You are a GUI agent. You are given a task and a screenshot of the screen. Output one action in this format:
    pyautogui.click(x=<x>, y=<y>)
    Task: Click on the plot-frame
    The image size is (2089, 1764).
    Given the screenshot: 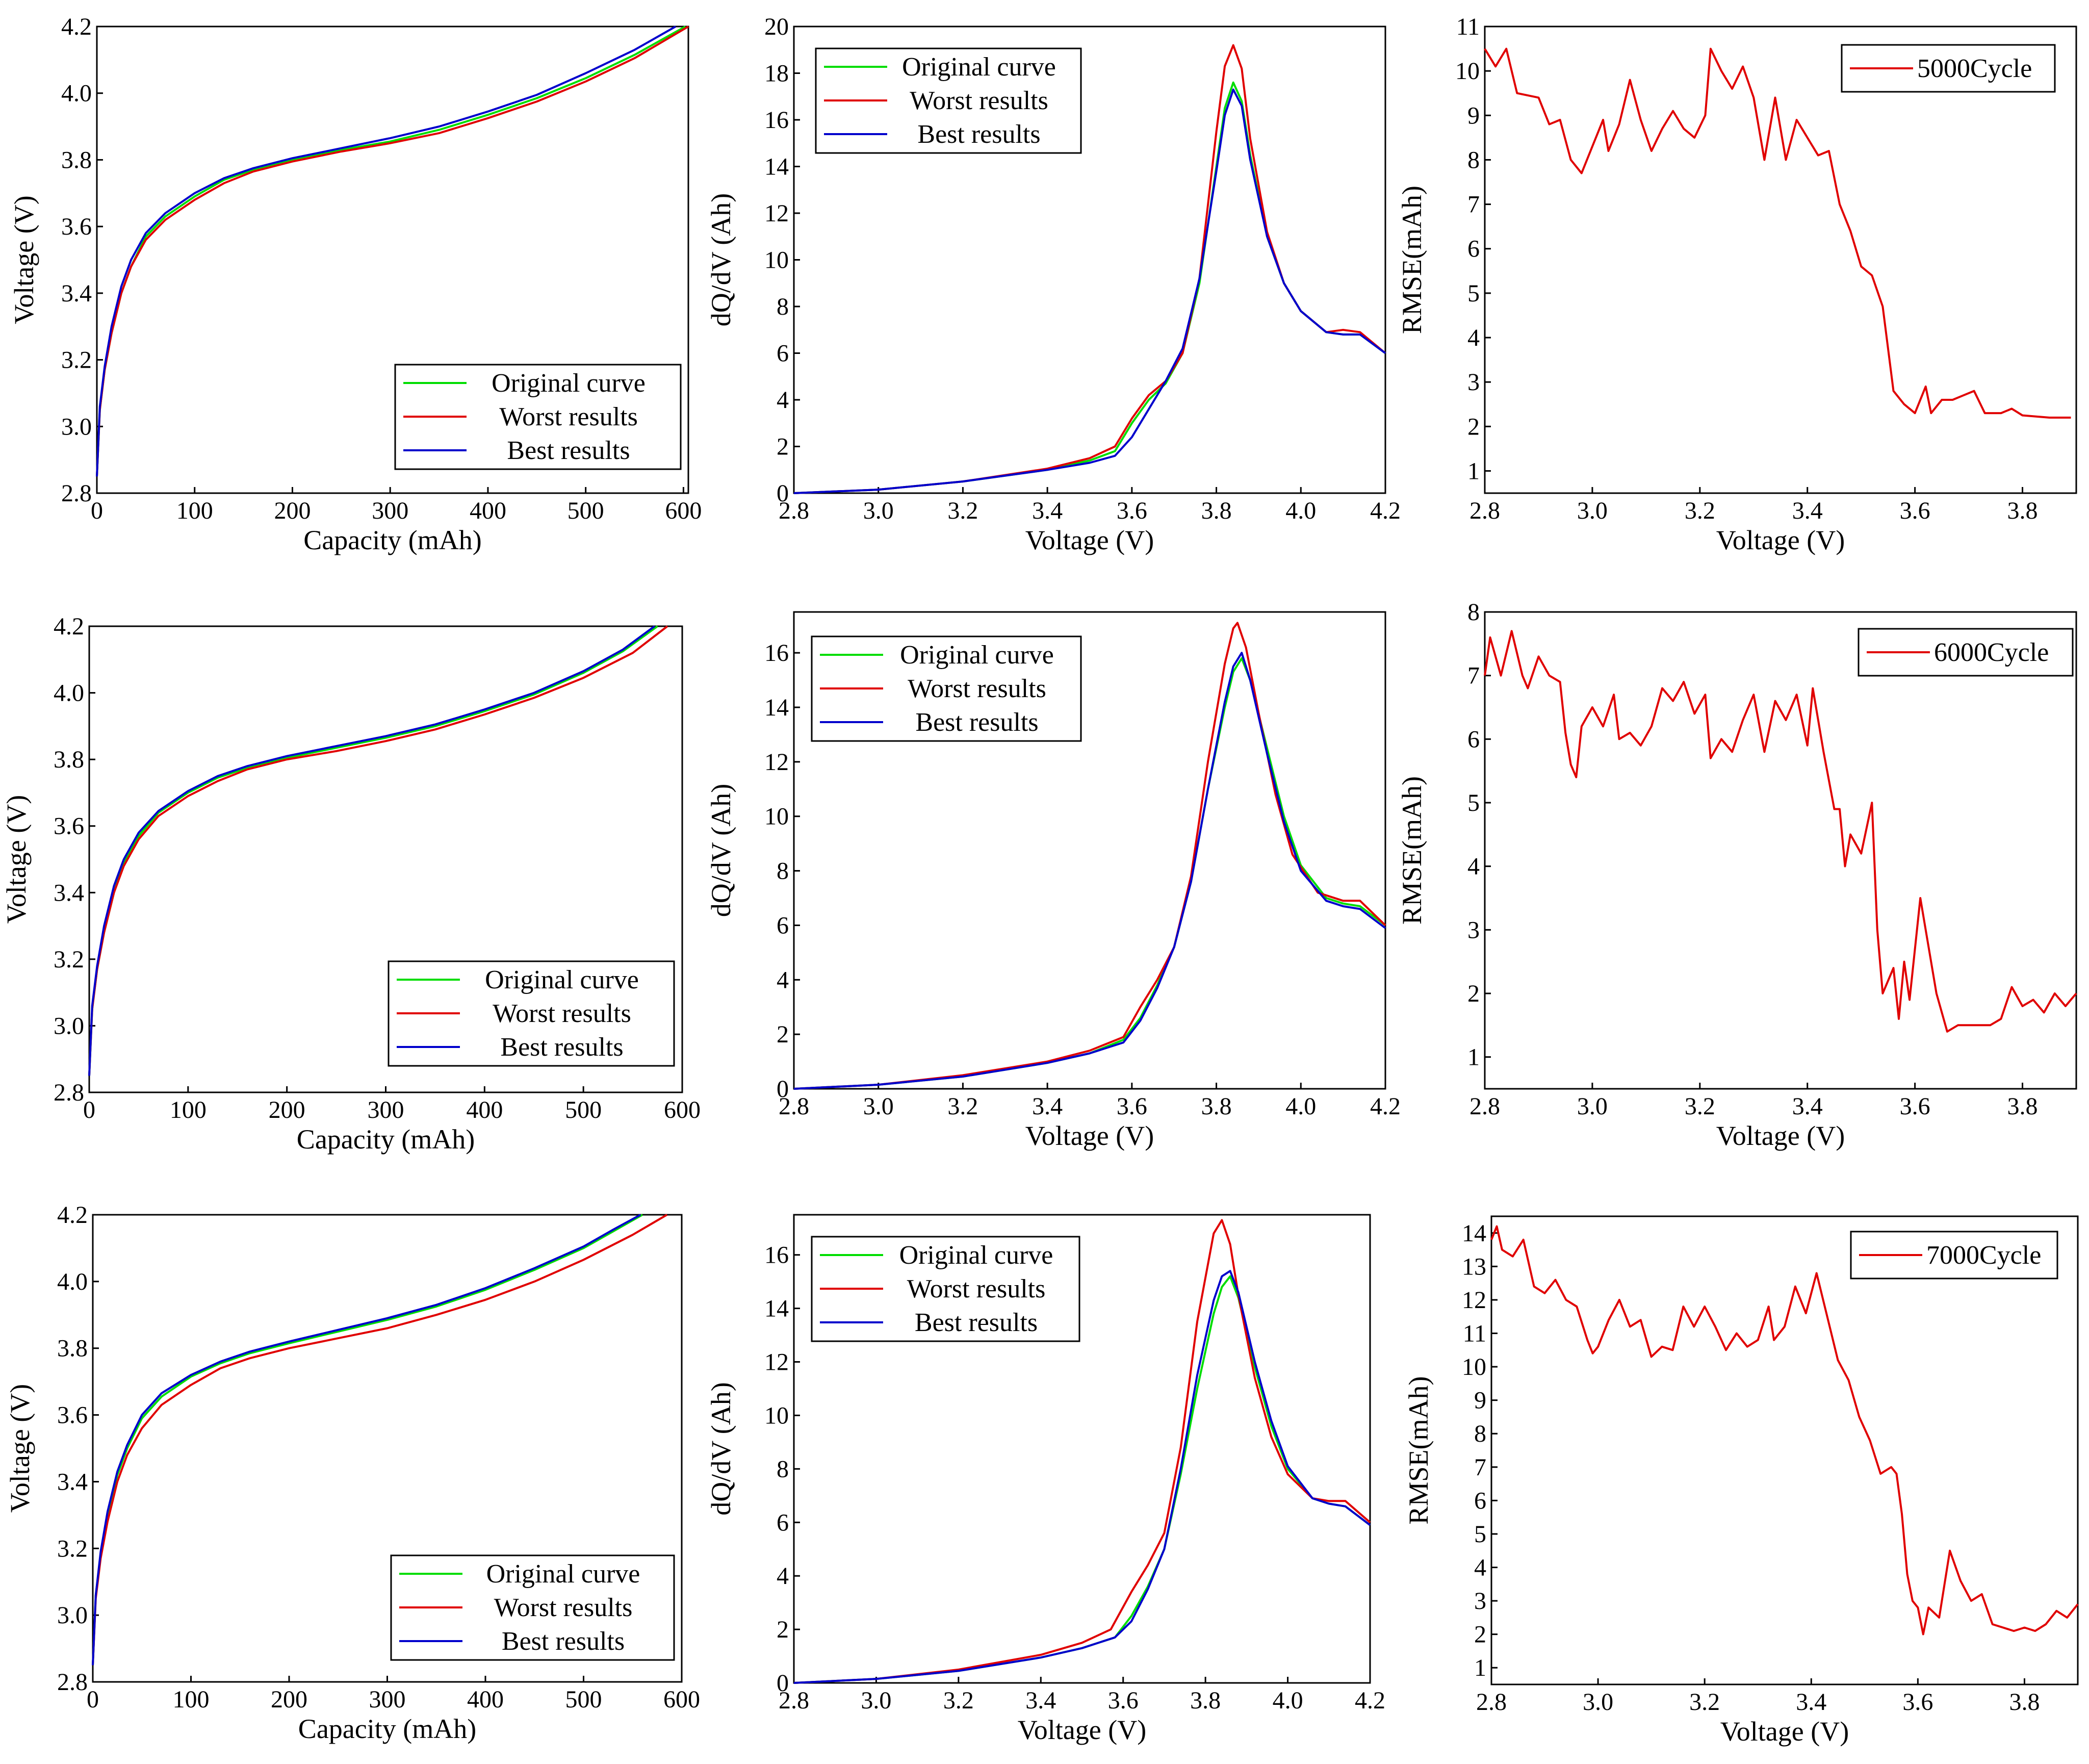 What is the action you would take?
    pyautogui.click(x=1780, y=851)
    